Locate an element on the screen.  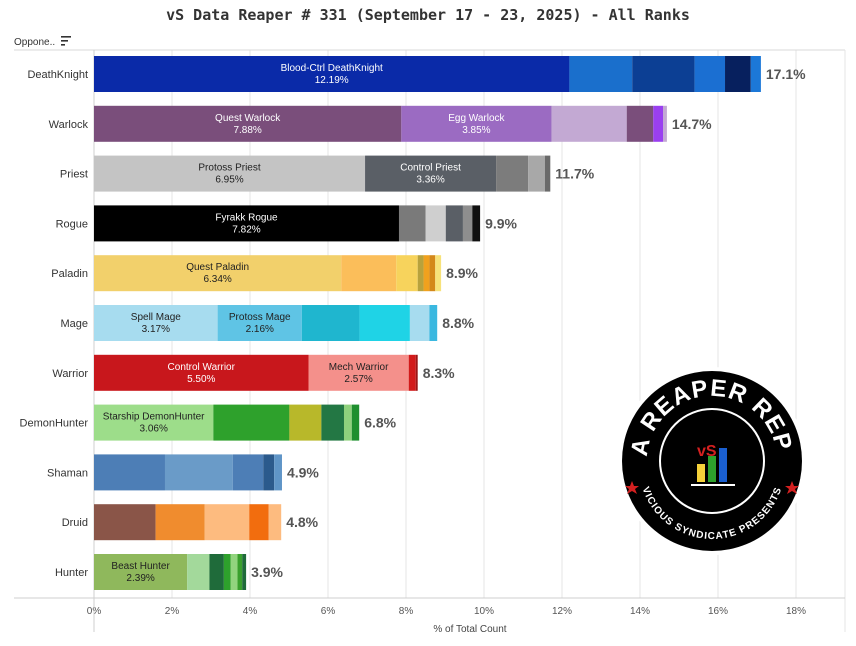
segment-value-label: 2.39% is located at coordinates (140, 578).